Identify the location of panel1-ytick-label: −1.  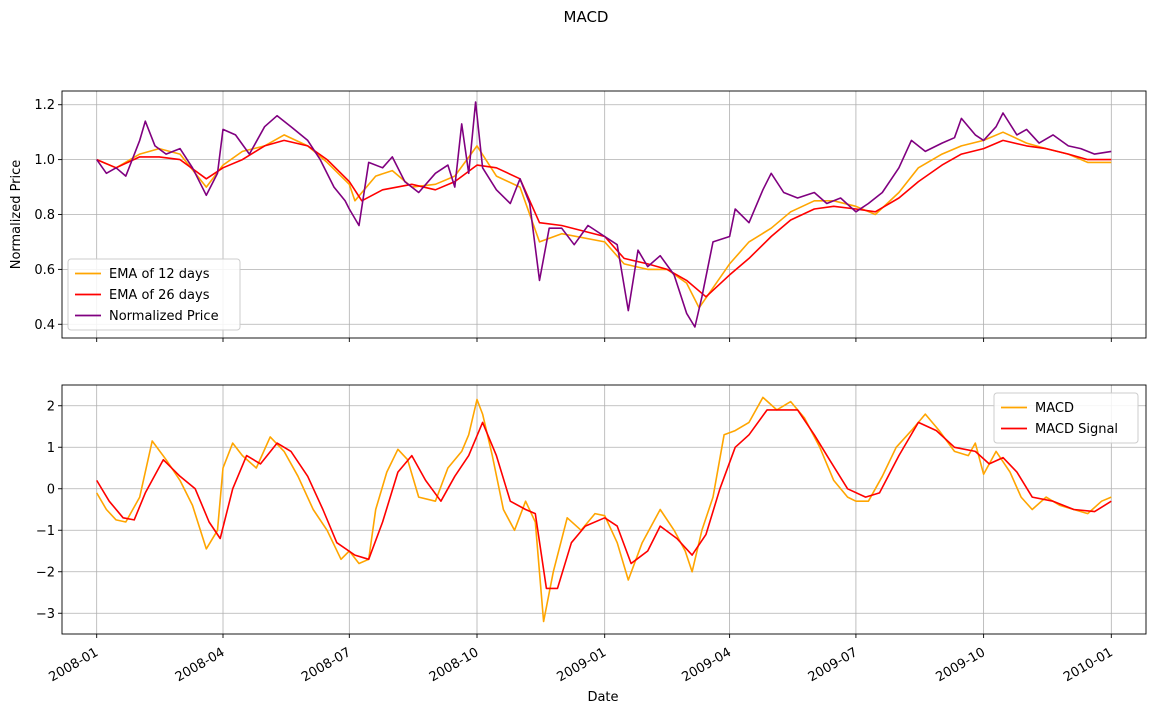
(45, 531).